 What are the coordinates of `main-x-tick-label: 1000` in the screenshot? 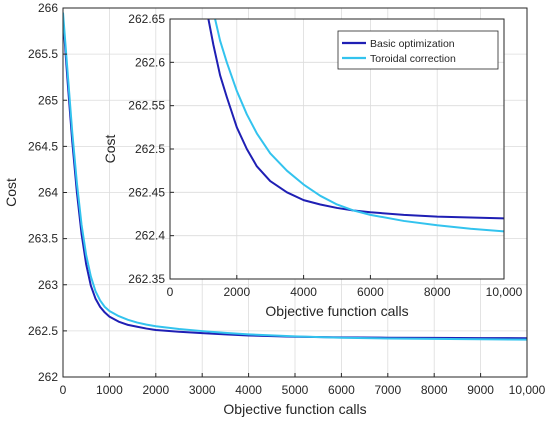 It's located at (109, 390).